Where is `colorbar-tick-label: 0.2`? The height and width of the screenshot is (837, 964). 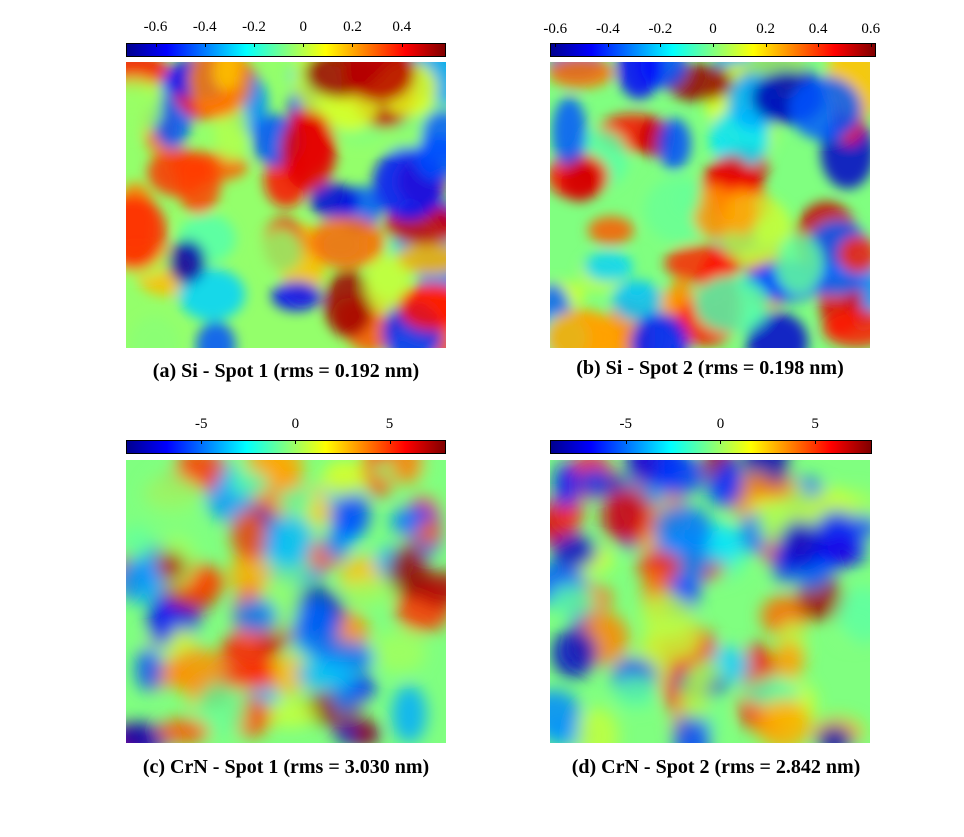
colorbar-tick-label: 0.2 is located at coordinates (352, 27).